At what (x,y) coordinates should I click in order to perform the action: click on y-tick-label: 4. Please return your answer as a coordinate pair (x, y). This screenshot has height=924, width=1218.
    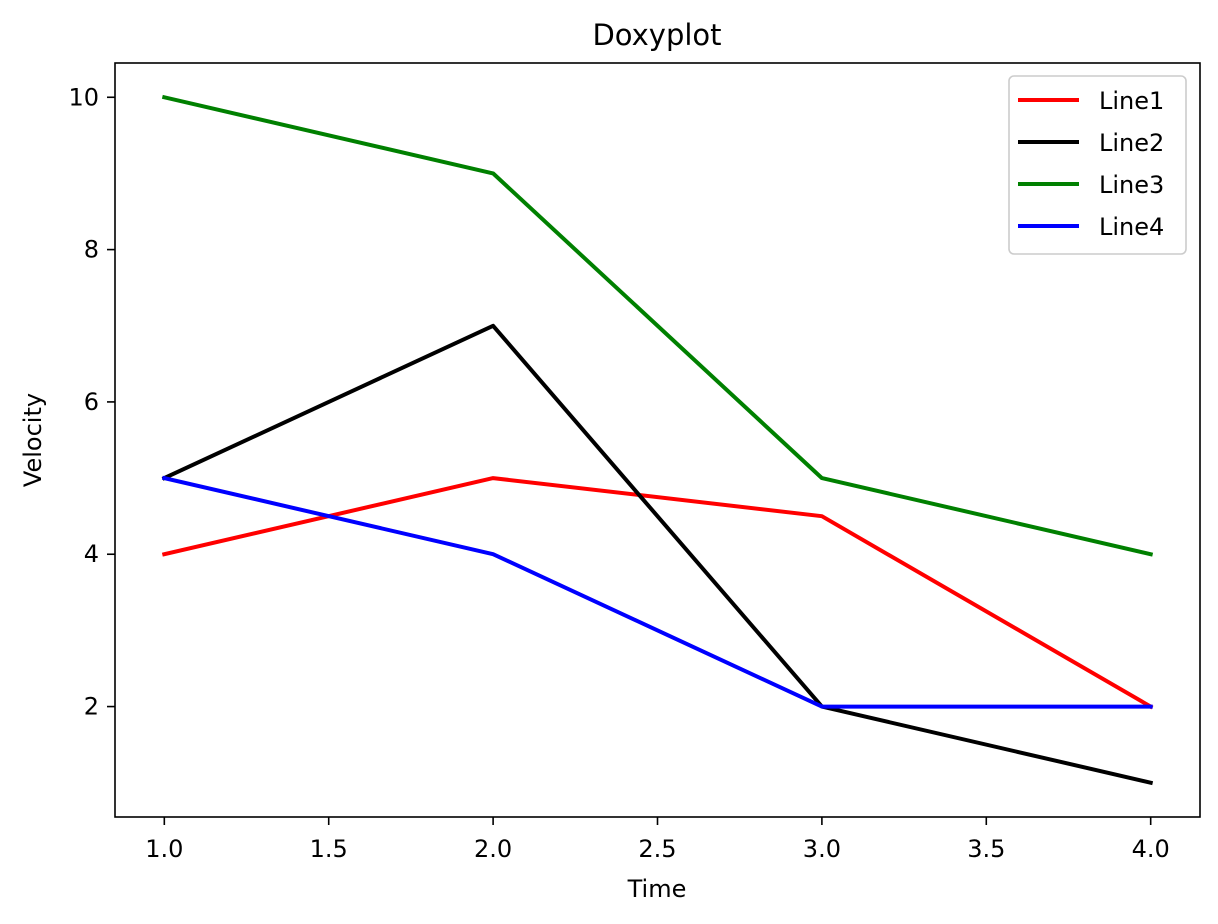
    Looking at the image, I should click on (91, 554).